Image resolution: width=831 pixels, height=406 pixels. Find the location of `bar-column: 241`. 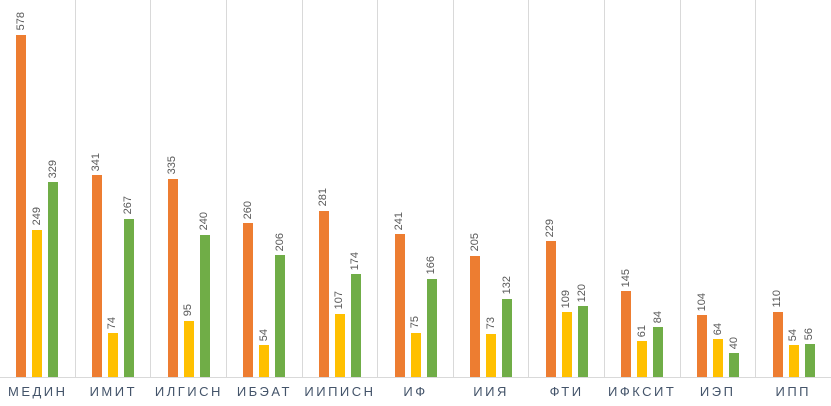

bar-column: 241 is located at coordinates (399, 294).